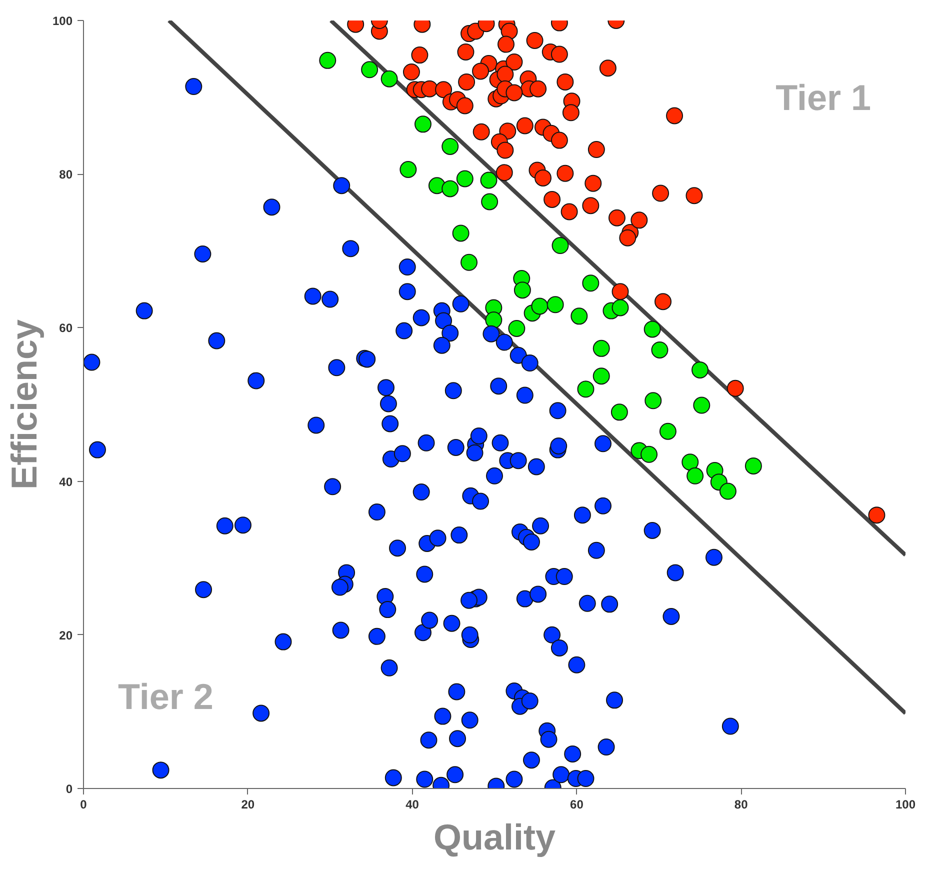 This screenshot has height=870, width=944. Describe the element at coordinates (62, 21) in the screenshot. I see `y-tick-label: 100` at that location.